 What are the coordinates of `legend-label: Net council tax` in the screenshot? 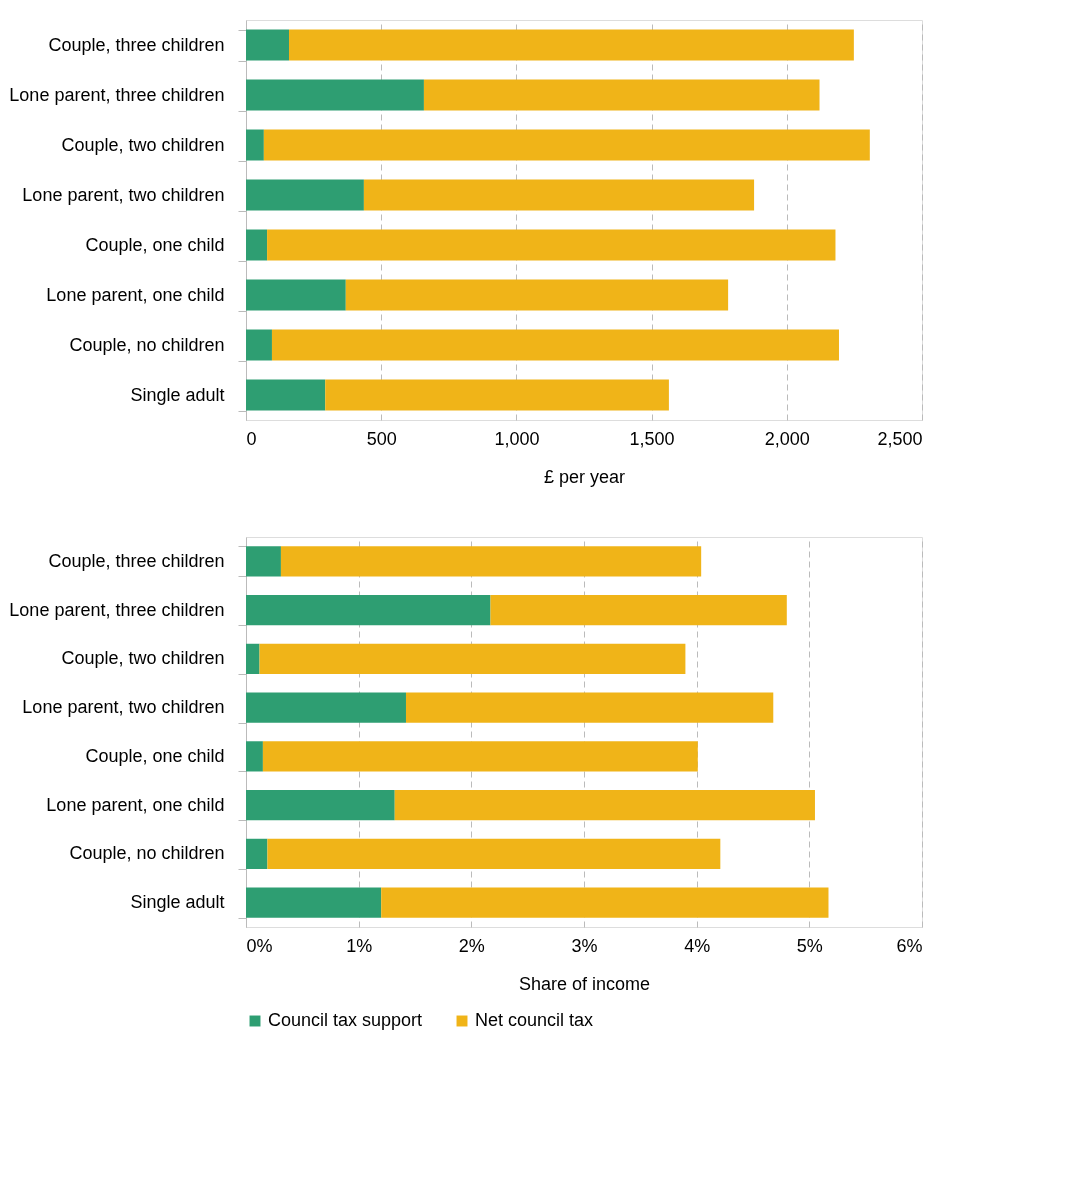 It's located at (534, 1020).